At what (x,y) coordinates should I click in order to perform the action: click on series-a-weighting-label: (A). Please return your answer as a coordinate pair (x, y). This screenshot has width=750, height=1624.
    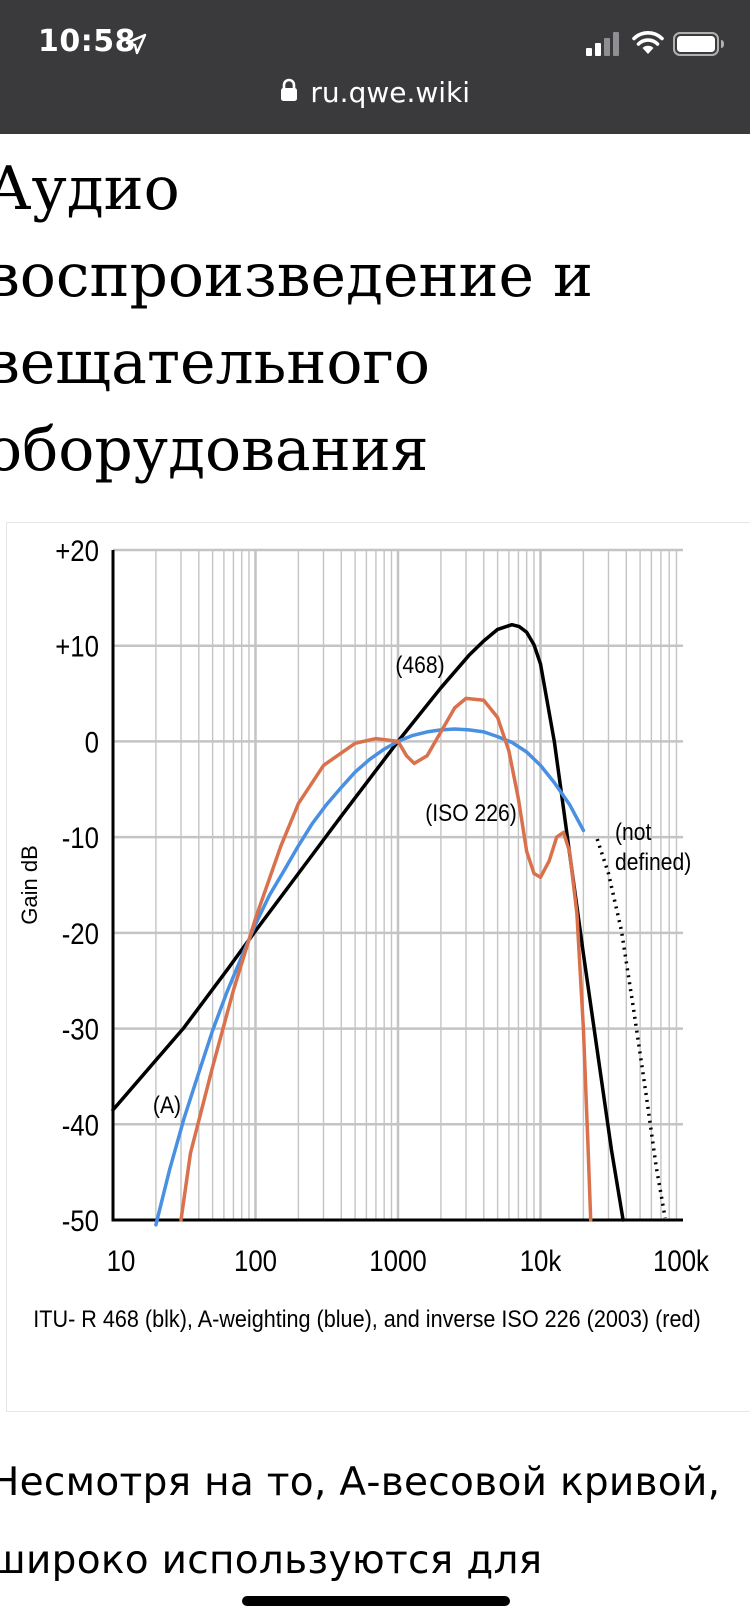
    Looking at the image, I should click on (167, 1105).